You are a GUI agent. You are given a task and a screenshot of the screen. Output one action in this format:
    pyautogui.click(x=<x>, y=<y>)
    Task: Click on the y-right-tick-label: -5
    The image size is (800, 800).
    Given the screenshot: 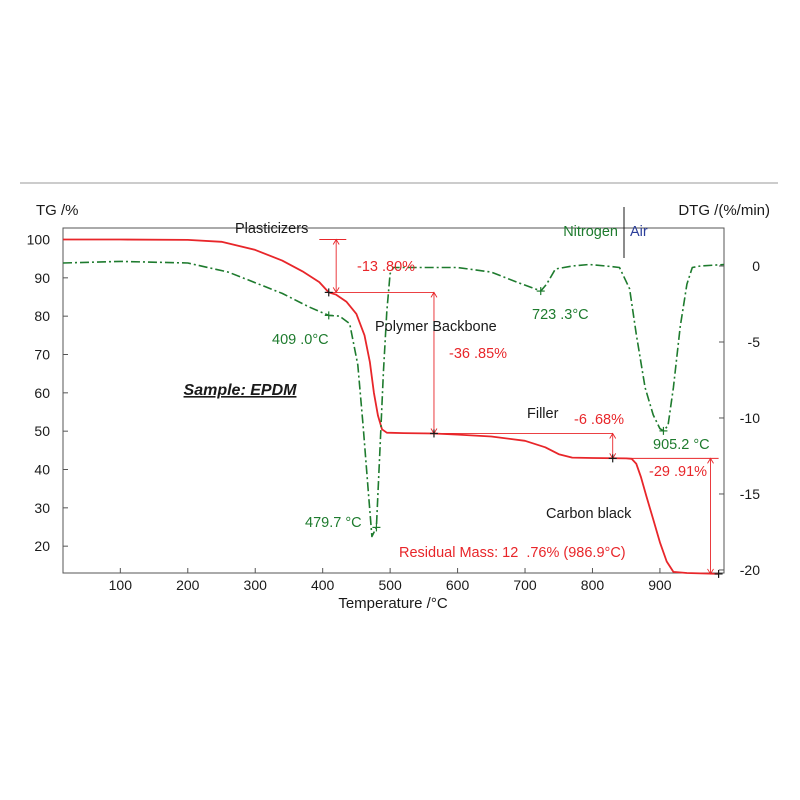 What is the action you would take?
    pyautogui.click(x=754, y=342)
    